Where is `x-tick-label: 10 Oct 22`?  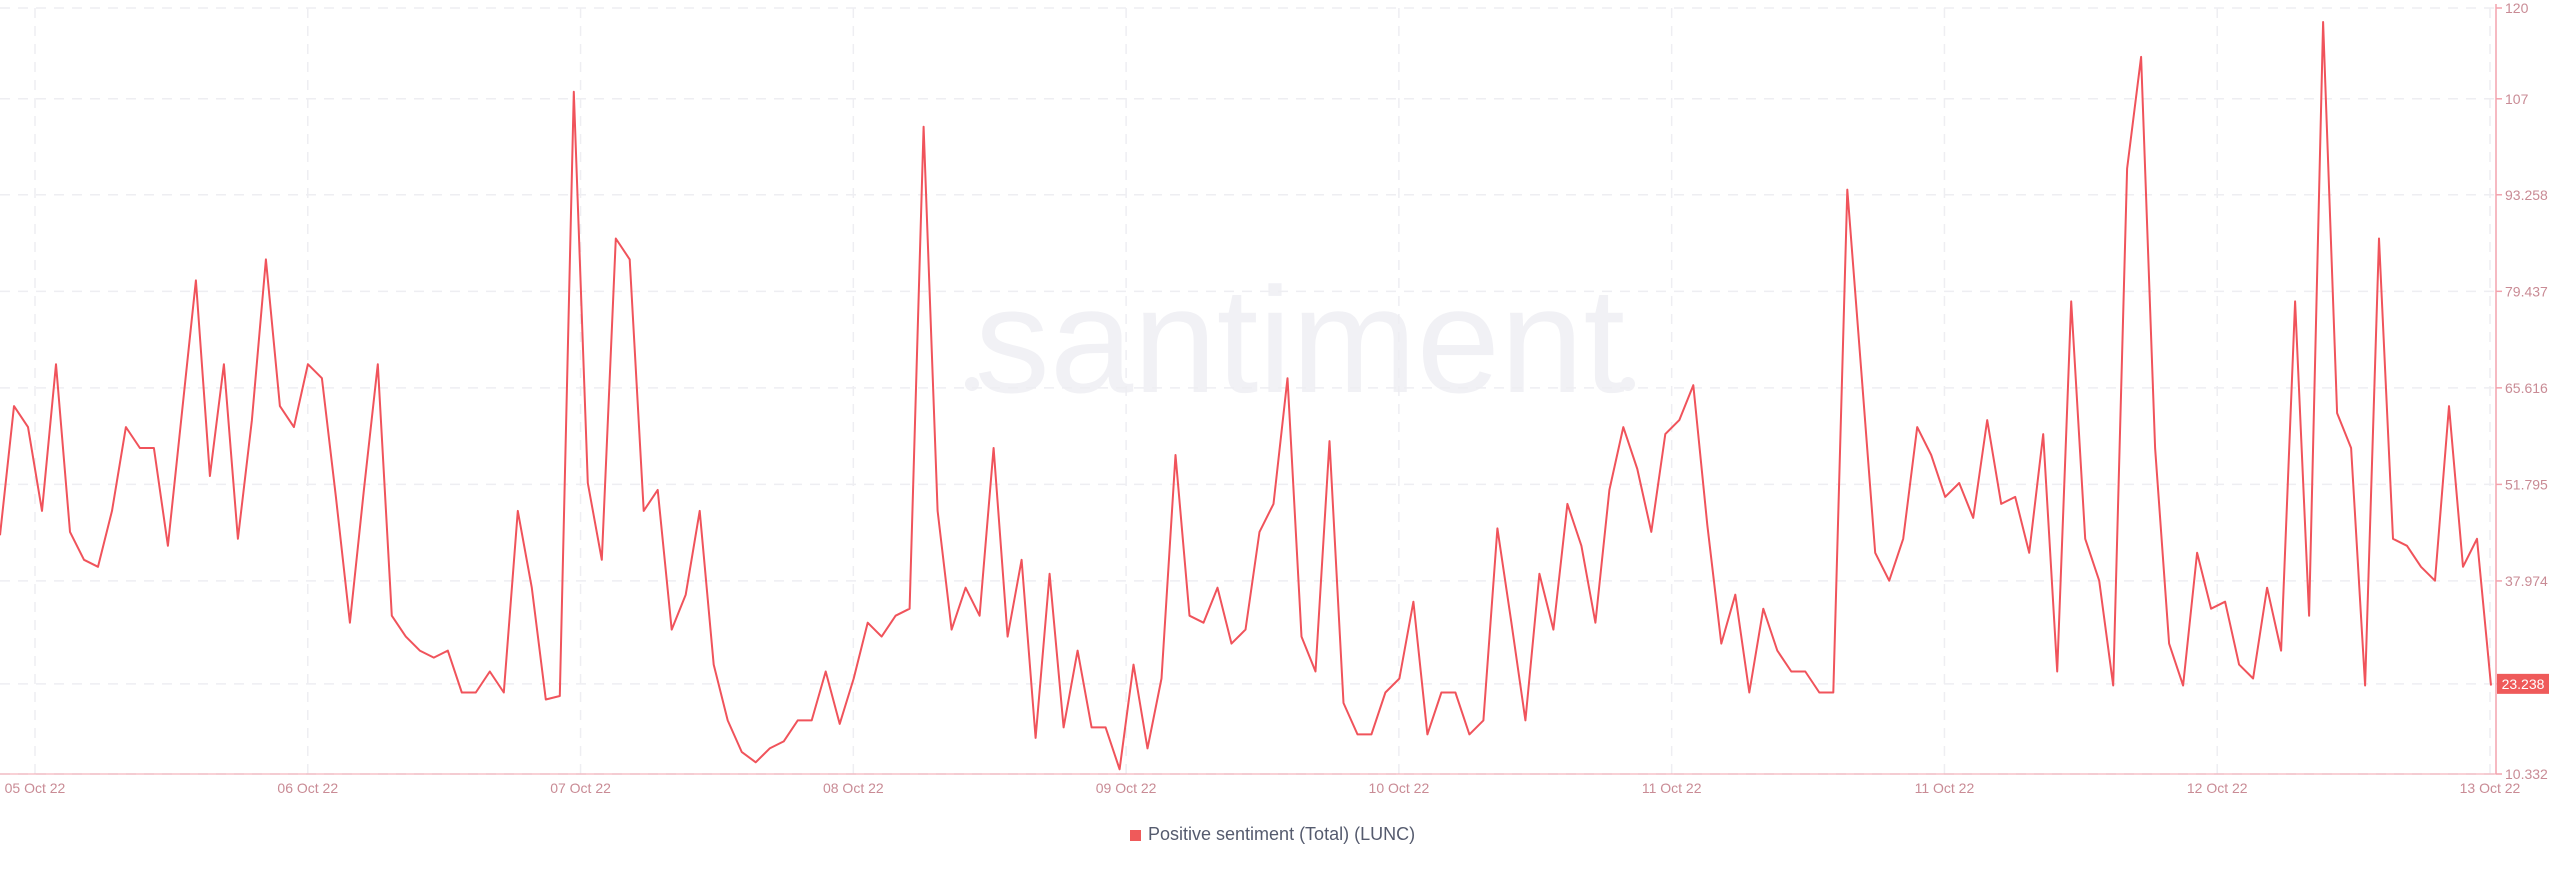
x-tick-label: 10 Oct 22 is located at coordinates (1399, 788).